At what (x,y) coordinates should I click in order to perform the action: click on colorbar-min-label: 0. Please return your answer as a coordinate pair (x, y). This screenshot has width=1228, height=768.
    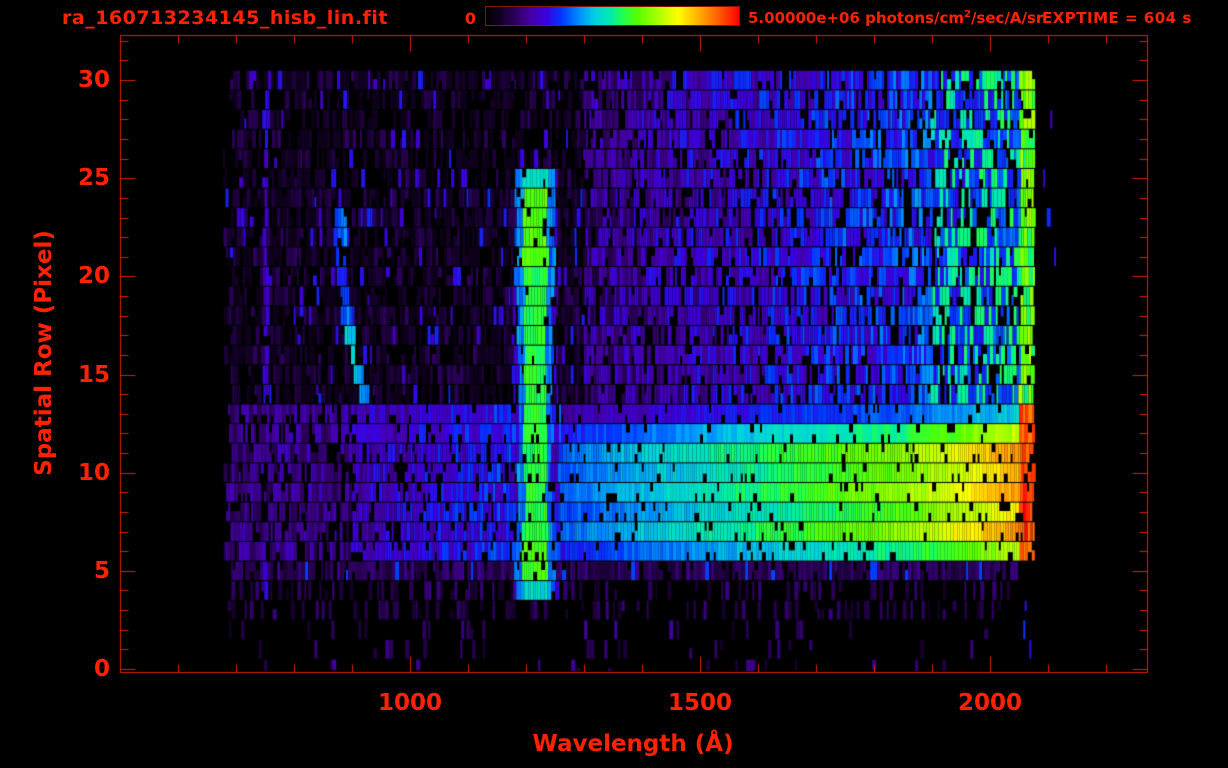
    Looking at the image, I should click on (470, 18).